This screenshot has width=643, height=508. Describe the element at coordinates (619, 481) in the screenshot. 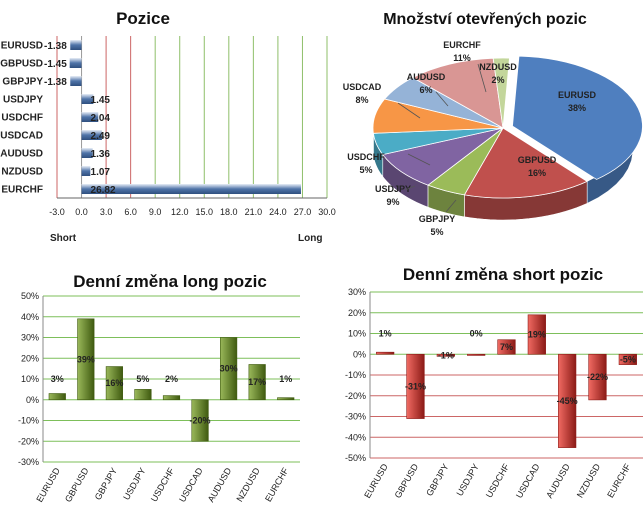

I see `short-x-tick: EURCHF` at that location.